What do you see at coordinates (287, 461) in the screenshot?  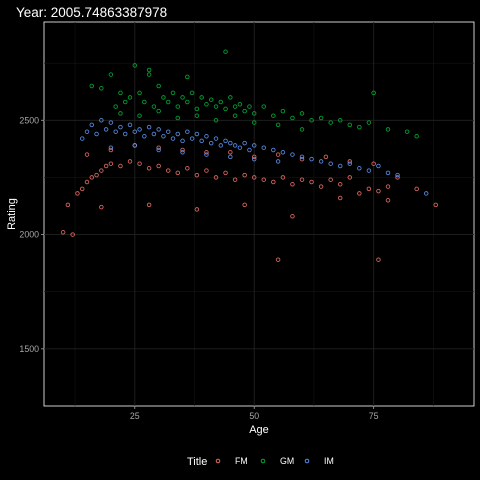 I see `legend-label-gm: GM` at bounding box center [287, 461].